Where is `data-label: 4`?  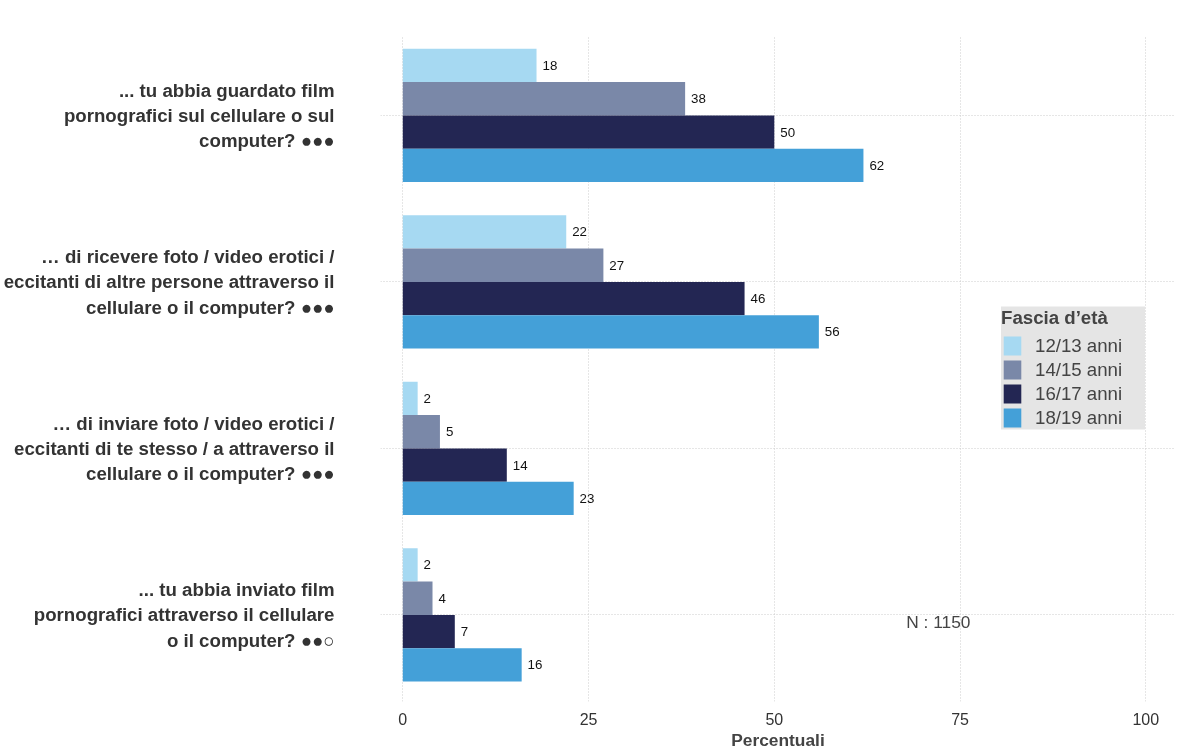
data-label: 4 is located at coordinates (442, 598).